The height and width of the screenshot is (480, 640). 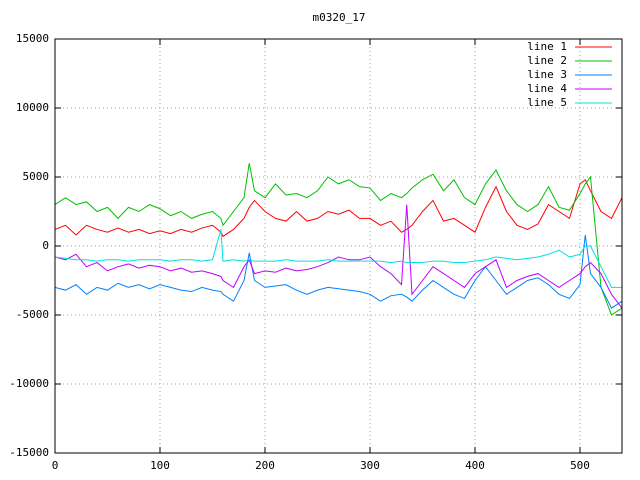 I want to click on x-tick-label: 100, so click(x=160, y=465).